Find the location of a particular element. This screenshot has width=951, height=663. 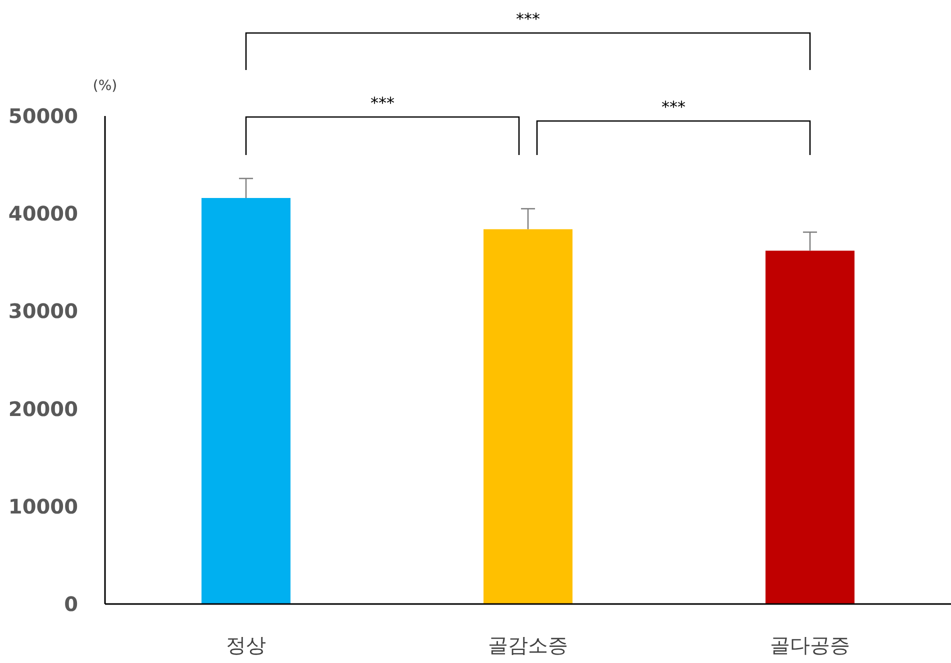

y-tick-label: 30000 is located at coordinates (43, 311).